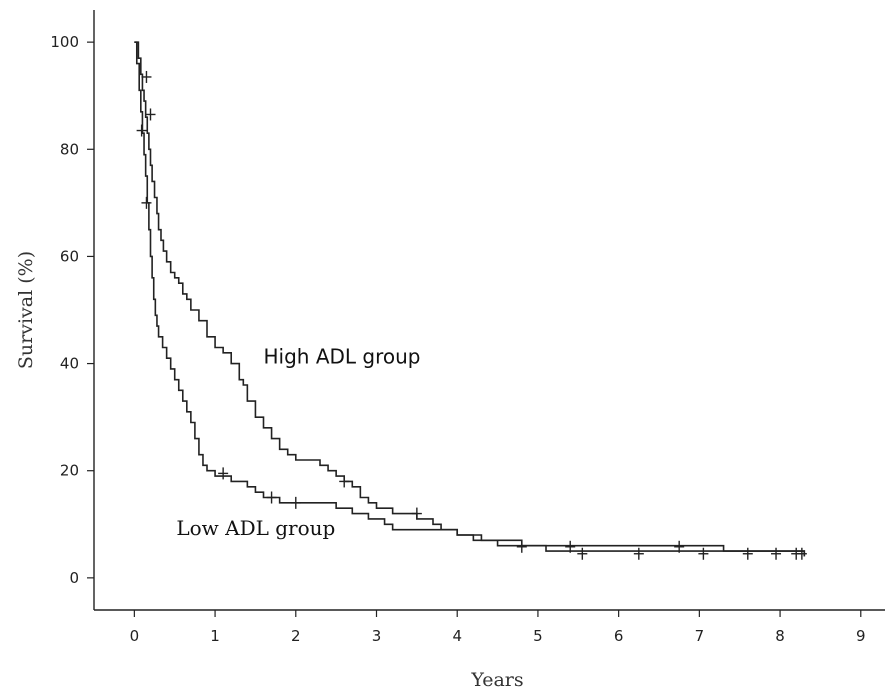 Image resolution: width=887 pixels, height=689 pixels. Describe the element at coordinates (74, 578) in the screenshot. I see `y-tick-label-0: 0` at that location.